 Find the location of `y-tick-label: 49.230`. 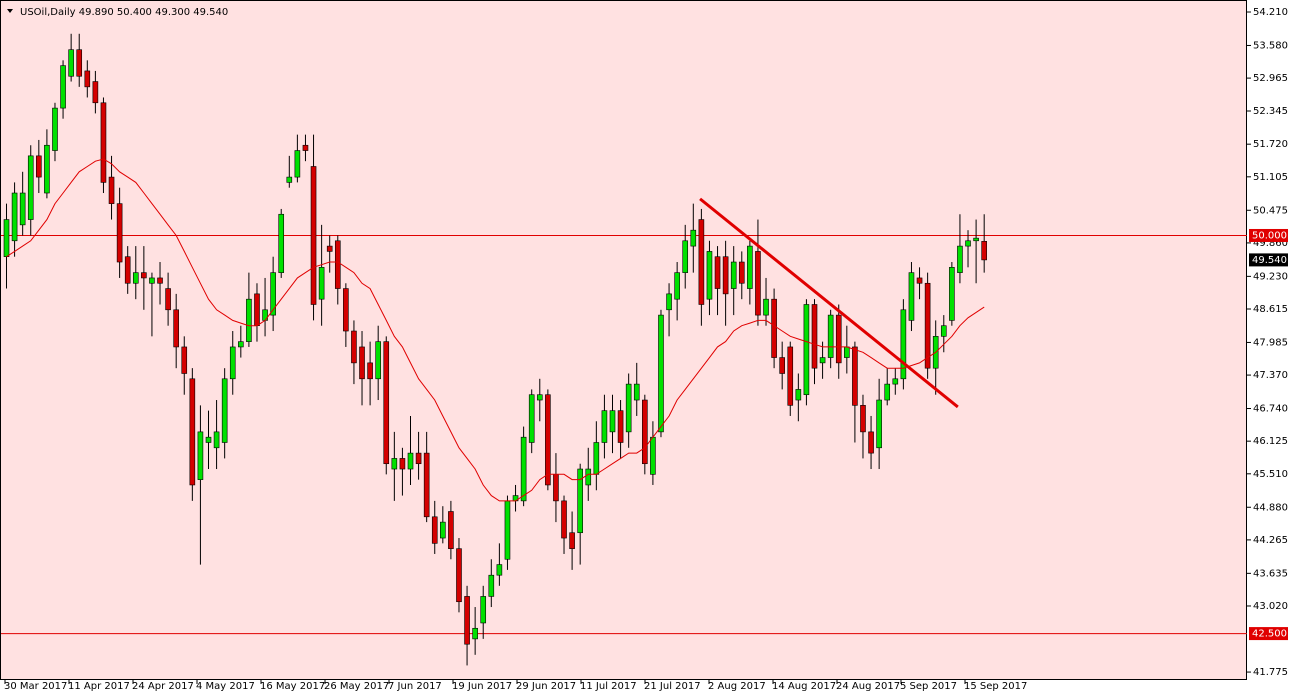

y-tick-label: 49.230 is located at coordinates (1270, 276).